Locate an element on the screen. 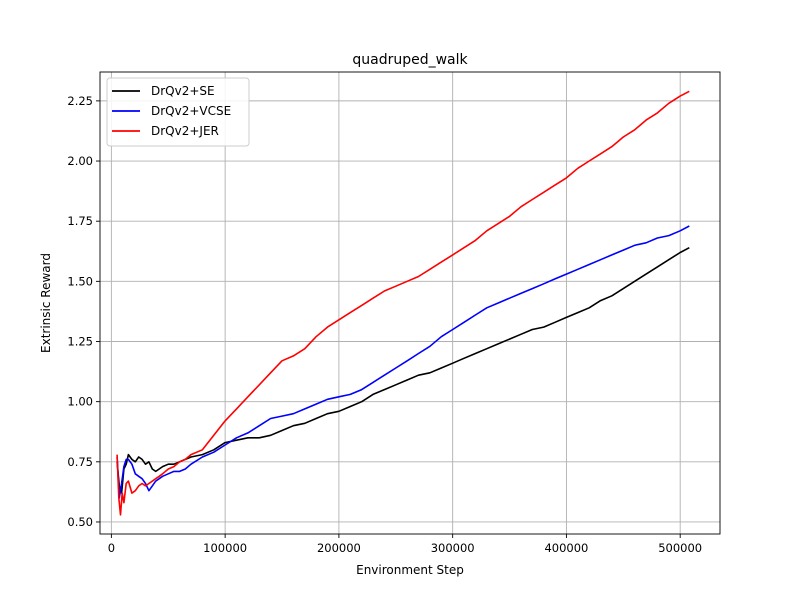  y-tick-label: 0.75 is located at coordinates (80, 462).